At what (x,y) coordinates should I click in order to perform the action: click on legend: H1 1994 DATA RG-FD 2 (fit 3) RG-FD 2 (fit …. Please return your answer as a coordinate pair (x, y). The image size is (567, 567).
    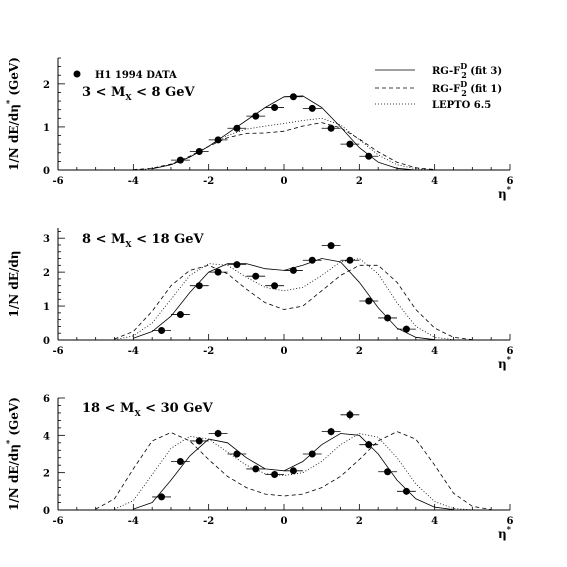
    Looking at the image, I should click on (287, 86).